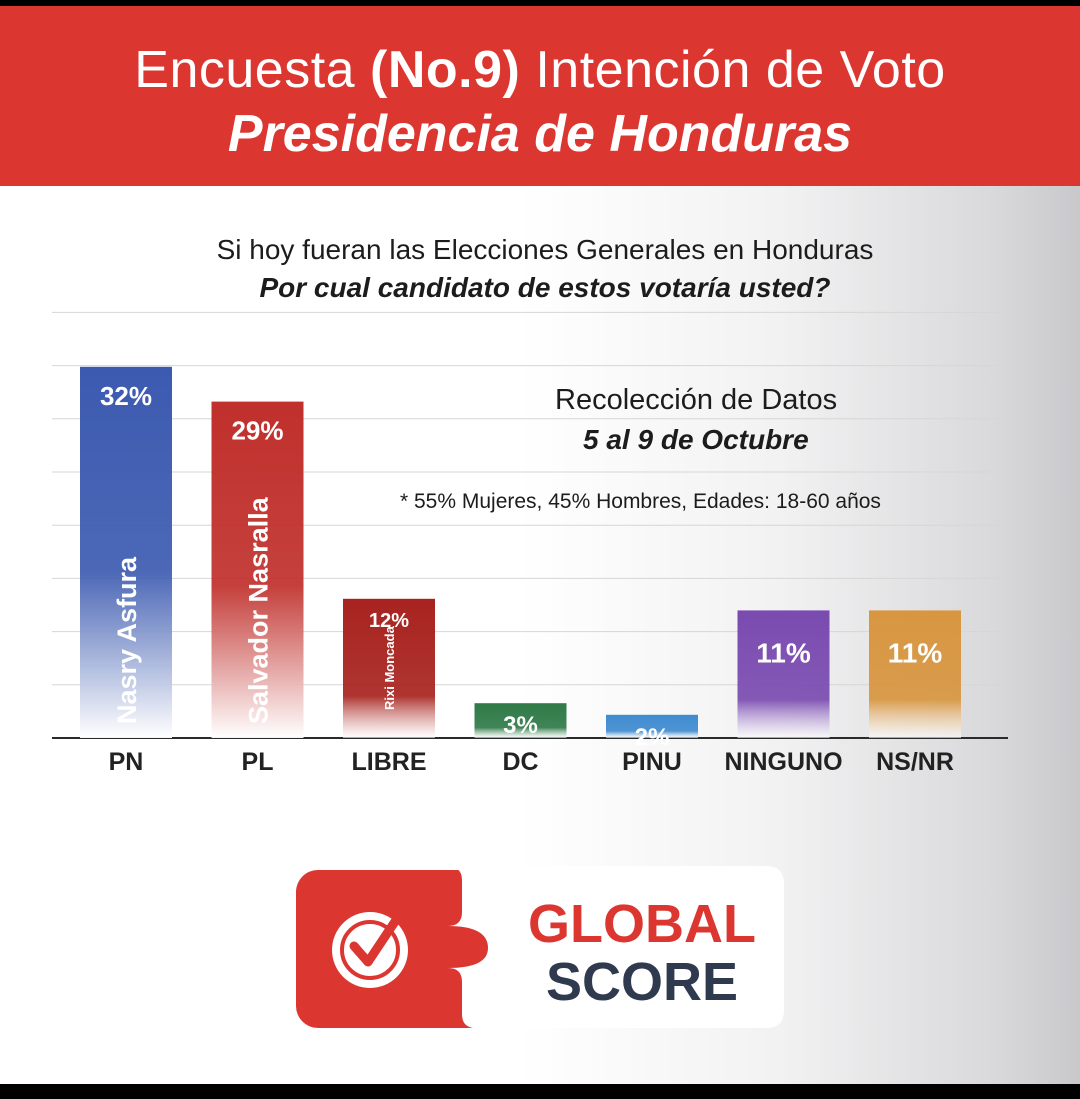 Image resolution: width=1080 pixels, height=1099 pixels. I want to click on bar-nsnr, so click(915, 674).